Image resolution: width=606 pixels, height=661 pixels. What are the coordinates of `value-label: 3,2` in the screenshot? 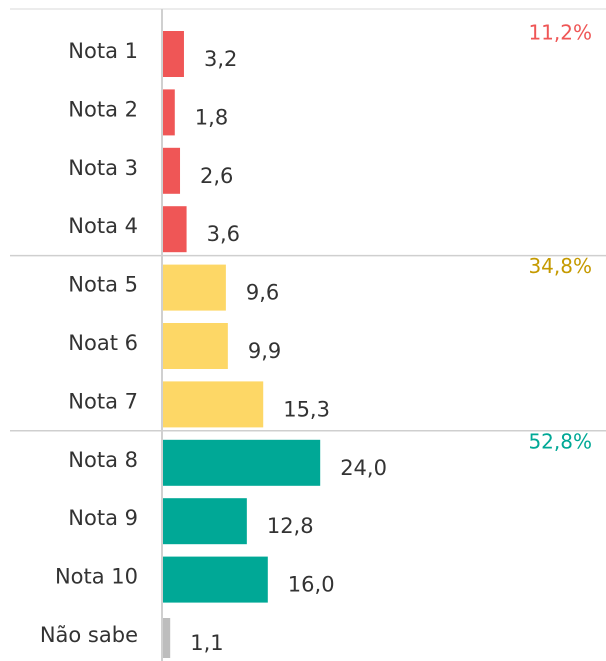 It's located at (220, 59).